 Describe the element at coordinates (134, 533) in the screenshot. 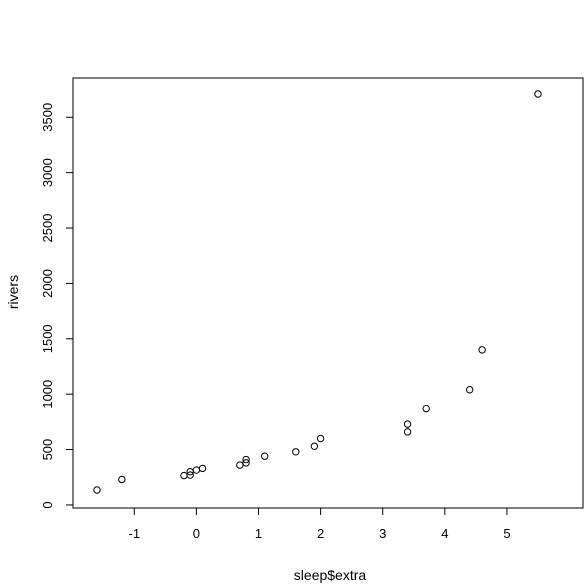

I see `x-tick-label: -1` at that location.